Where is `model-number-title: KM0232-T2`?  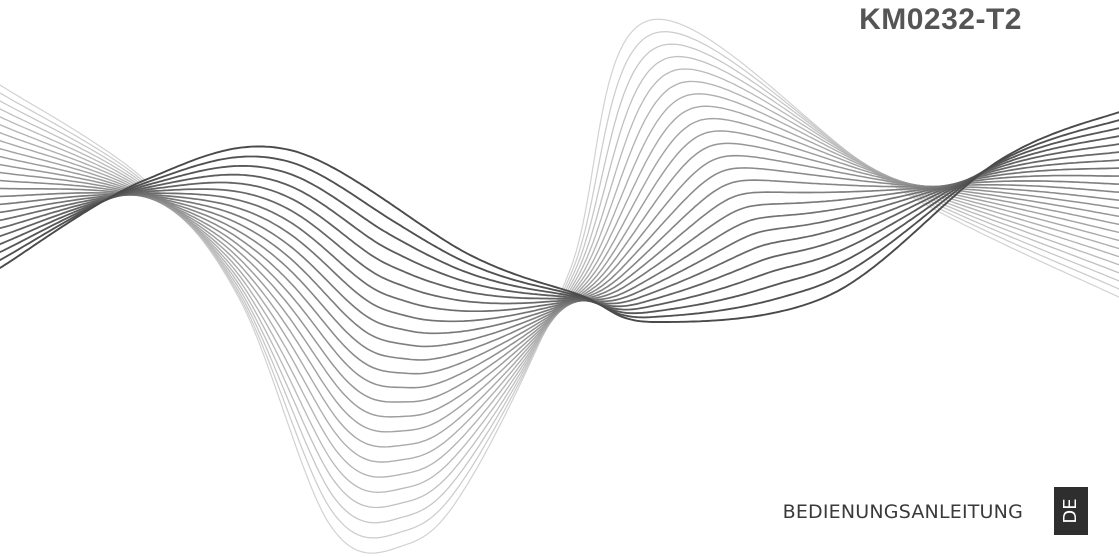 model-number-title: KM0232-T2 is located at coordinates (940, 19).